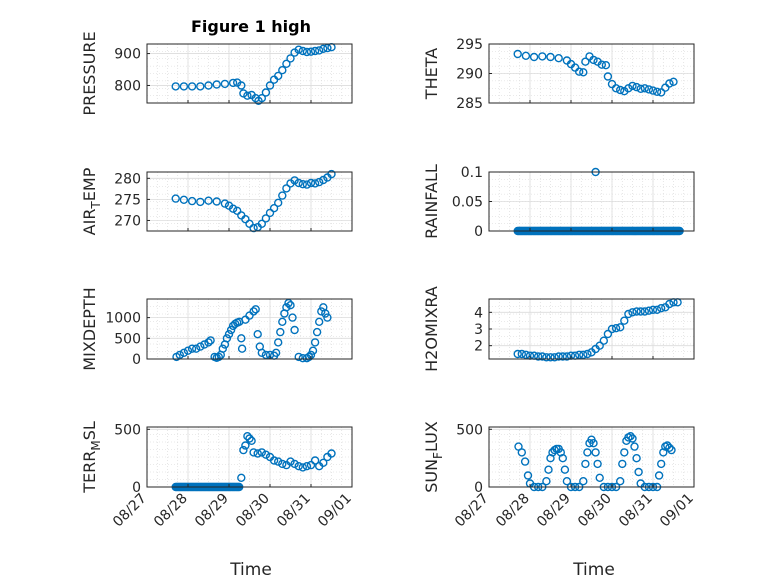 The width and height of the screenshot is (778, 583). What do you see at coordinates (89, 328) in the screenshot?
I see `y-axis-label: MIXDEPTH` at bounding box center [89, 328].